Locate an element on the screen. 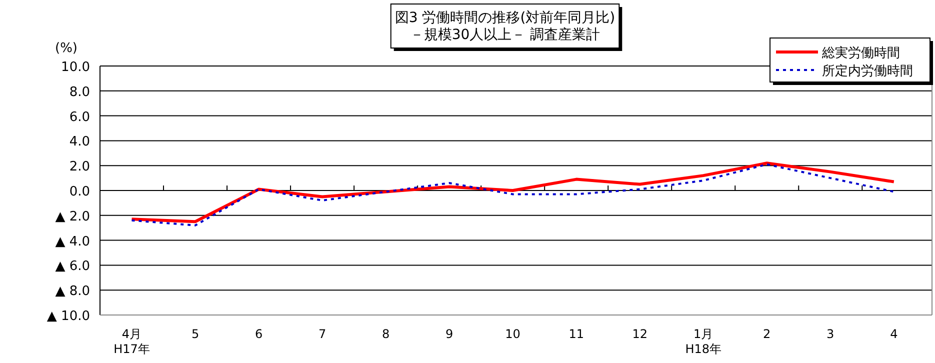 The image size is (935, 363). y-tick-label: ▲ 2.0 is located at coordinates (72, 216).